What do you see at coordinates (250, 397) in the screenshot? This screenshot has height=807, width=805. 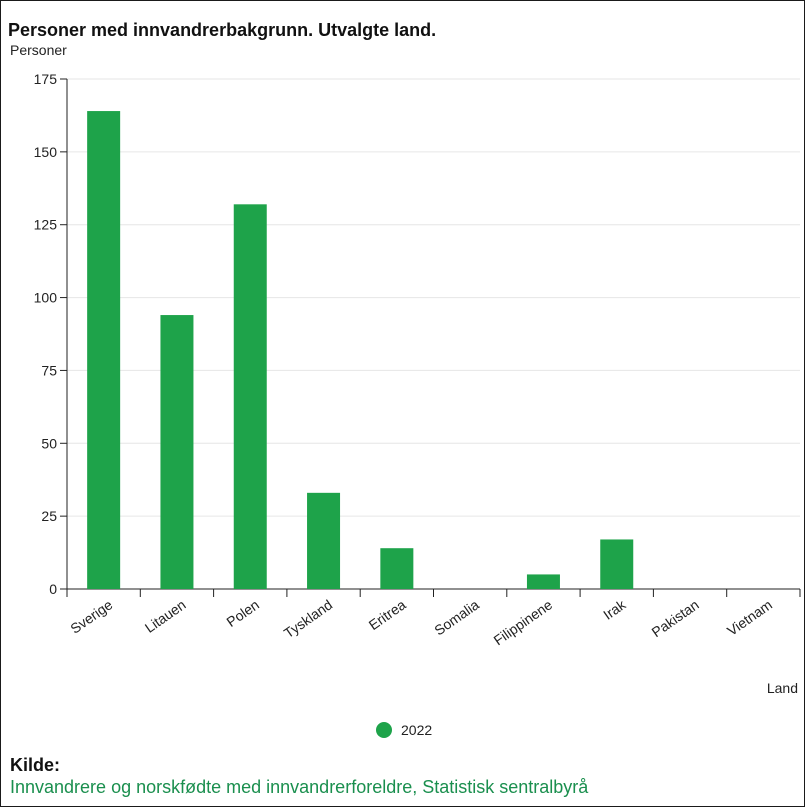 I see `bar-polen` at bounding box center [250, 397].